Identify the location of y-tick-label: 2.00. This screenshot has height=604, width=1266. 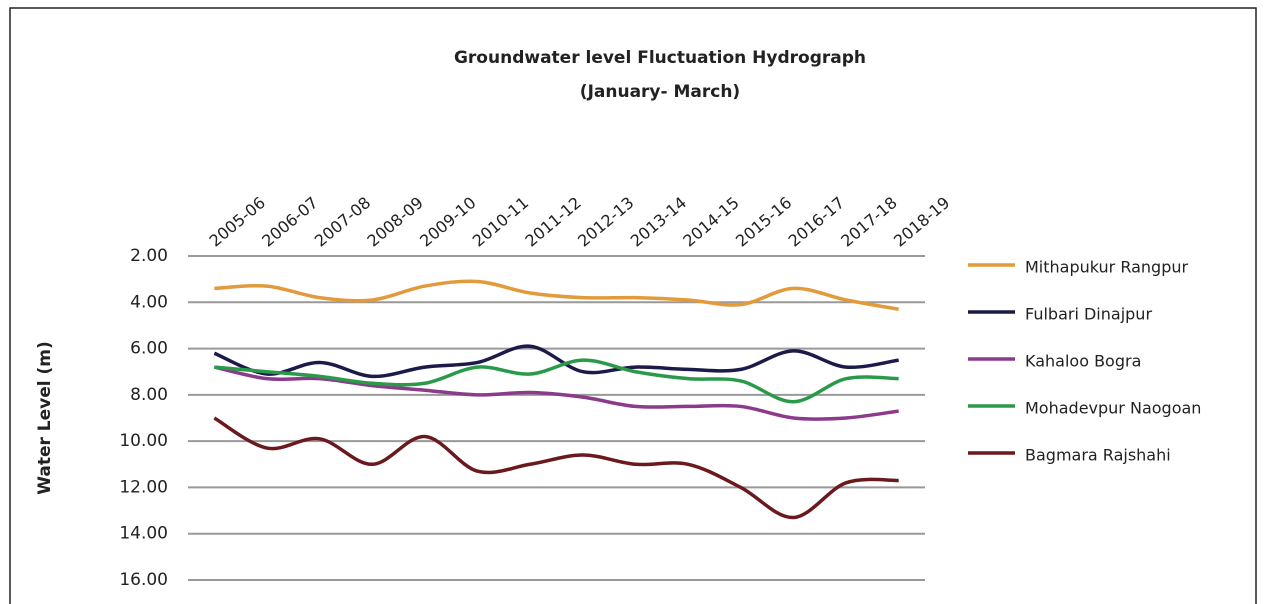
(149, 256).